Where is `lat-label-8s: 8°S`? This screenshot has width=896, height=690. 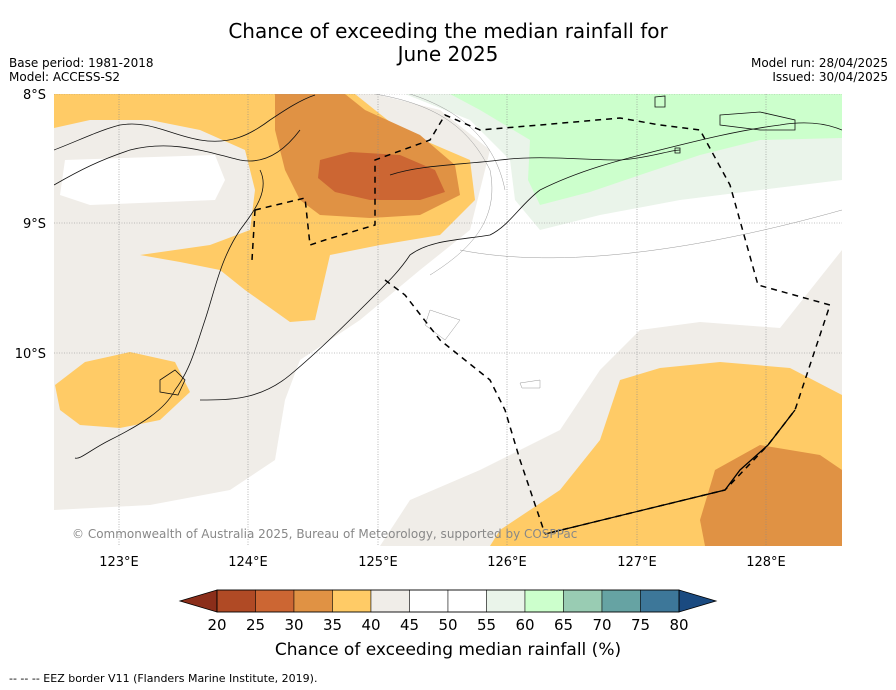
lat-label-8s: 8°S is located at coordinates (34, 95).